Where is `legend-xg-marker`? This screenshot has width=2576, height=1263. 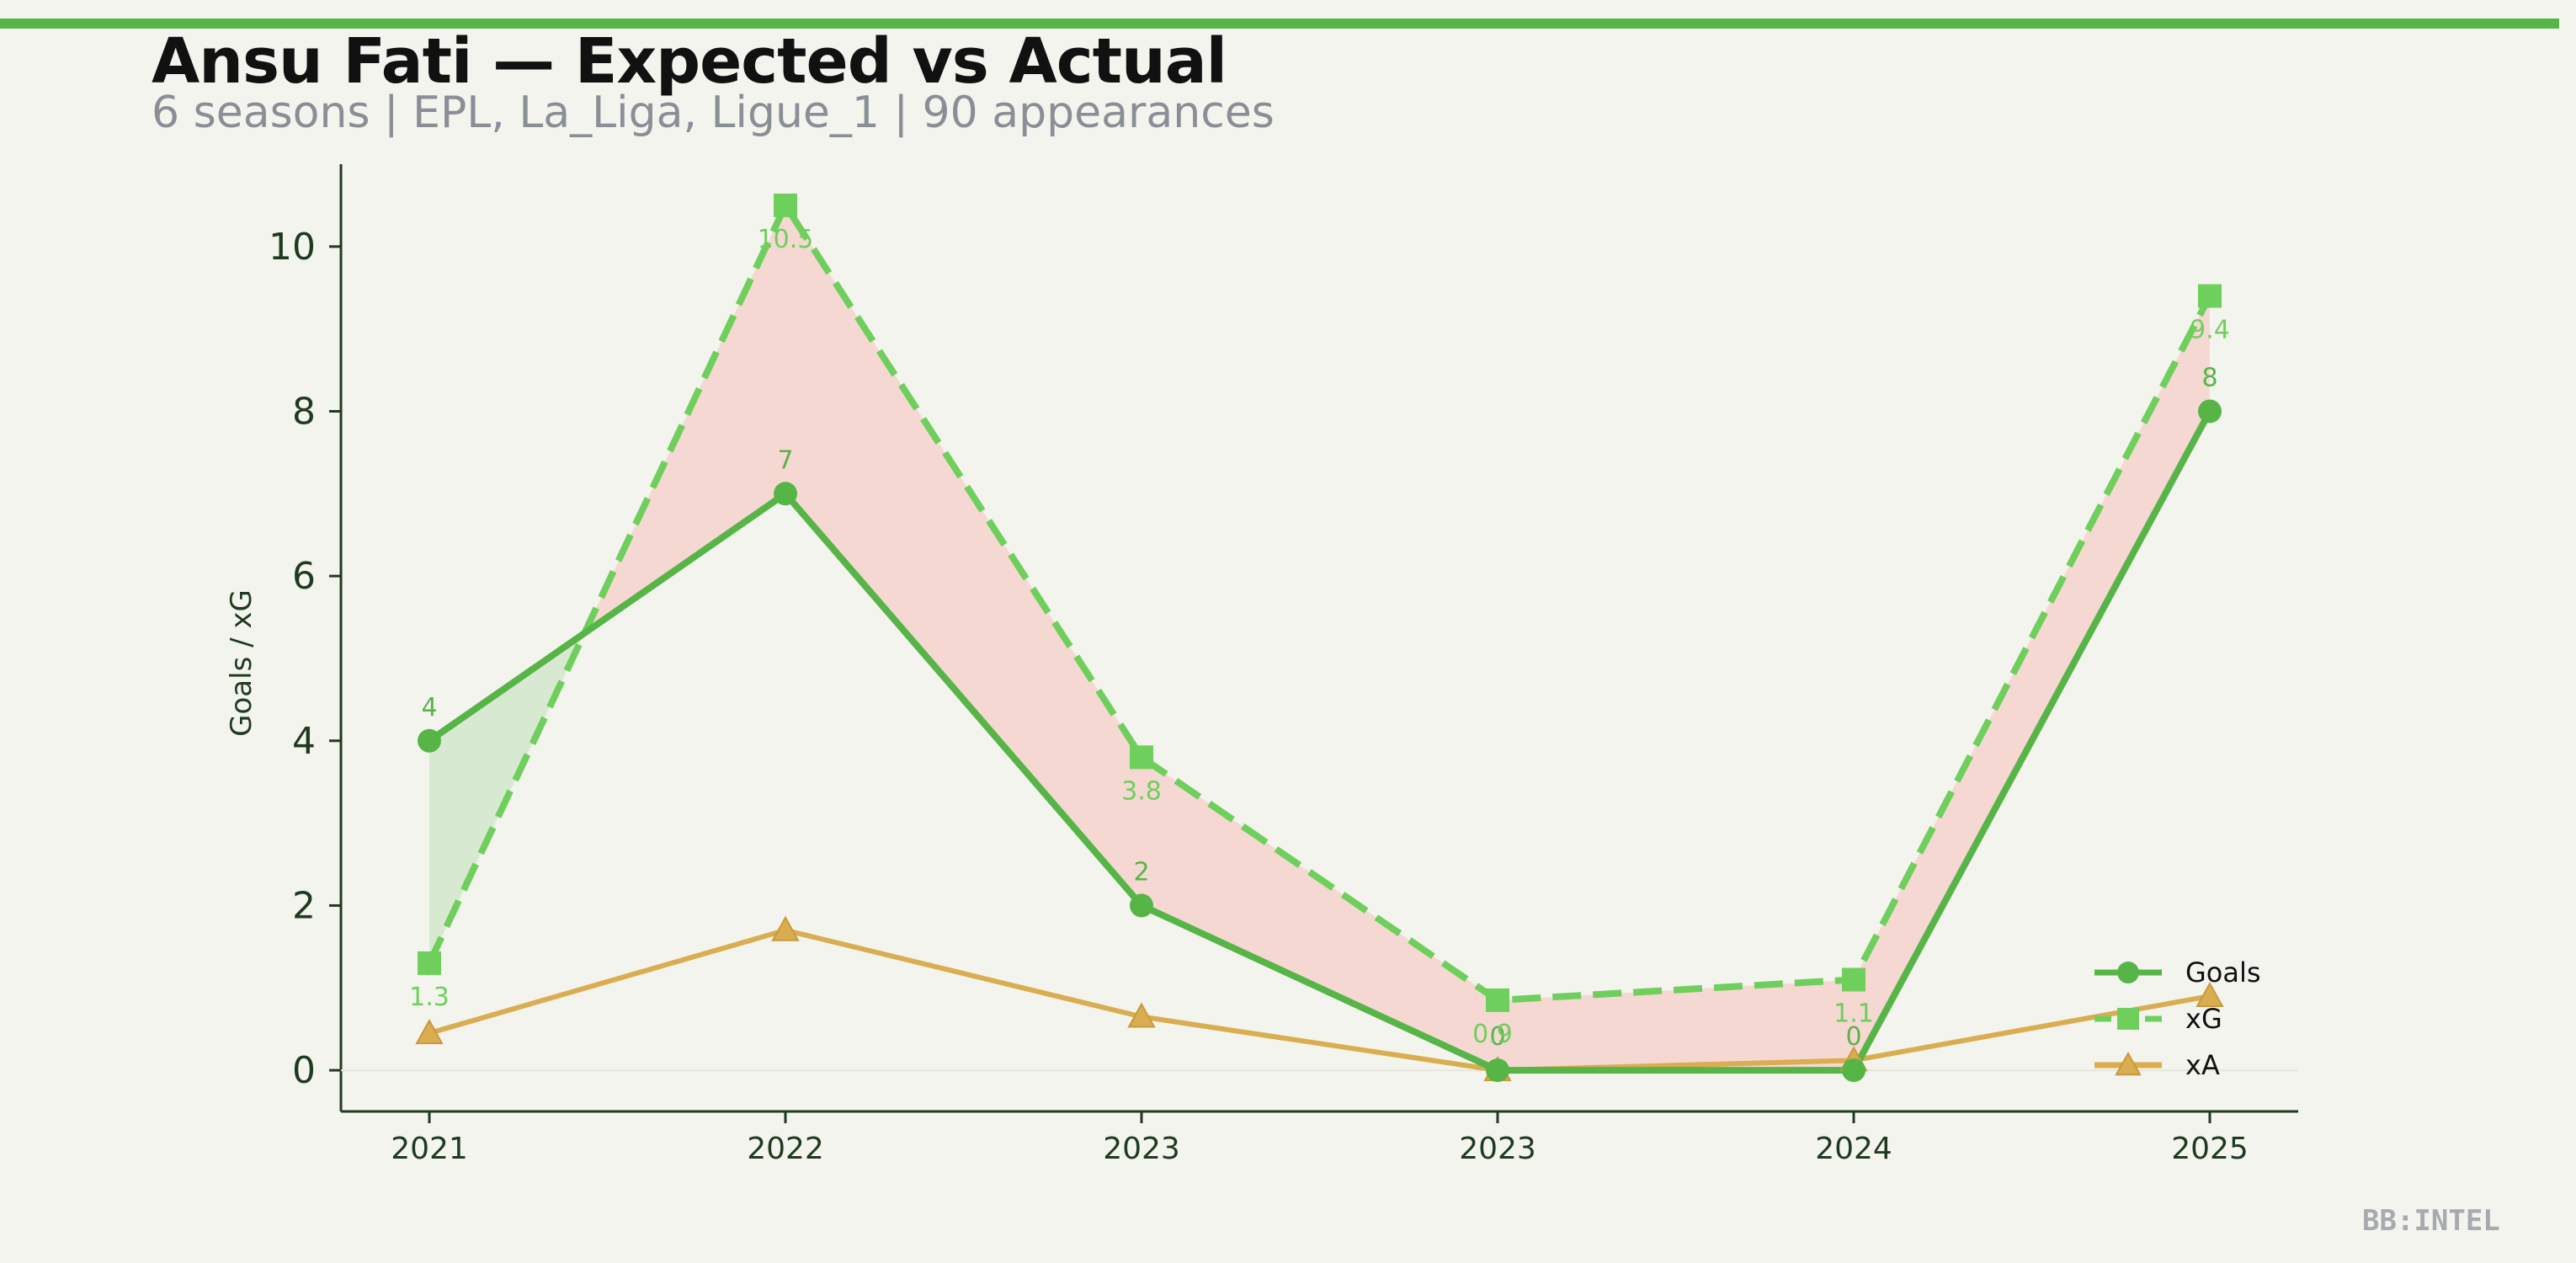
legend-xg-marker is located at coordinates (2128, 1019).